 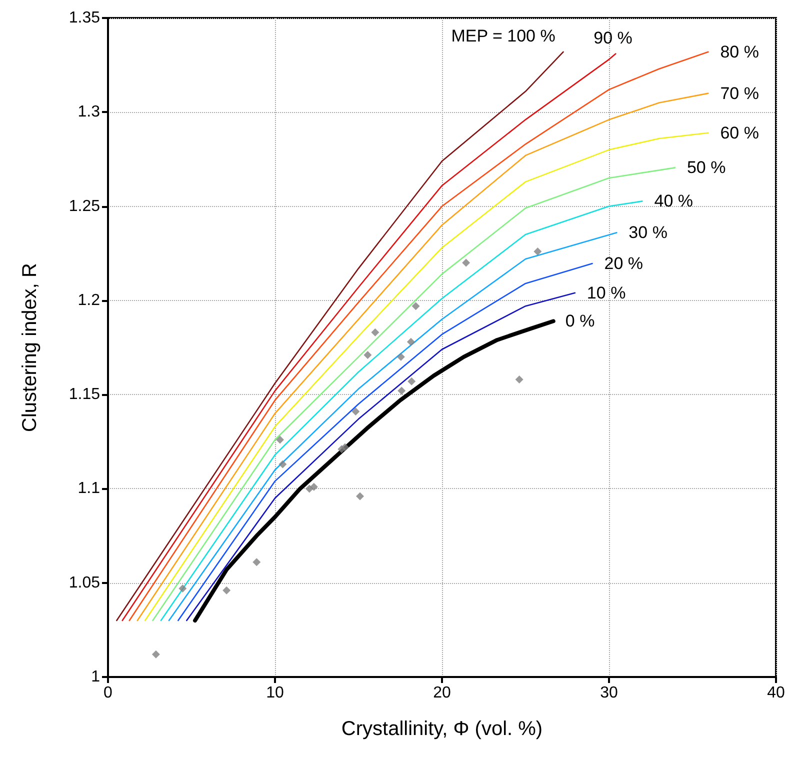 I want to click on series-label: MEP = 100 %, so click(x=503, y=36).